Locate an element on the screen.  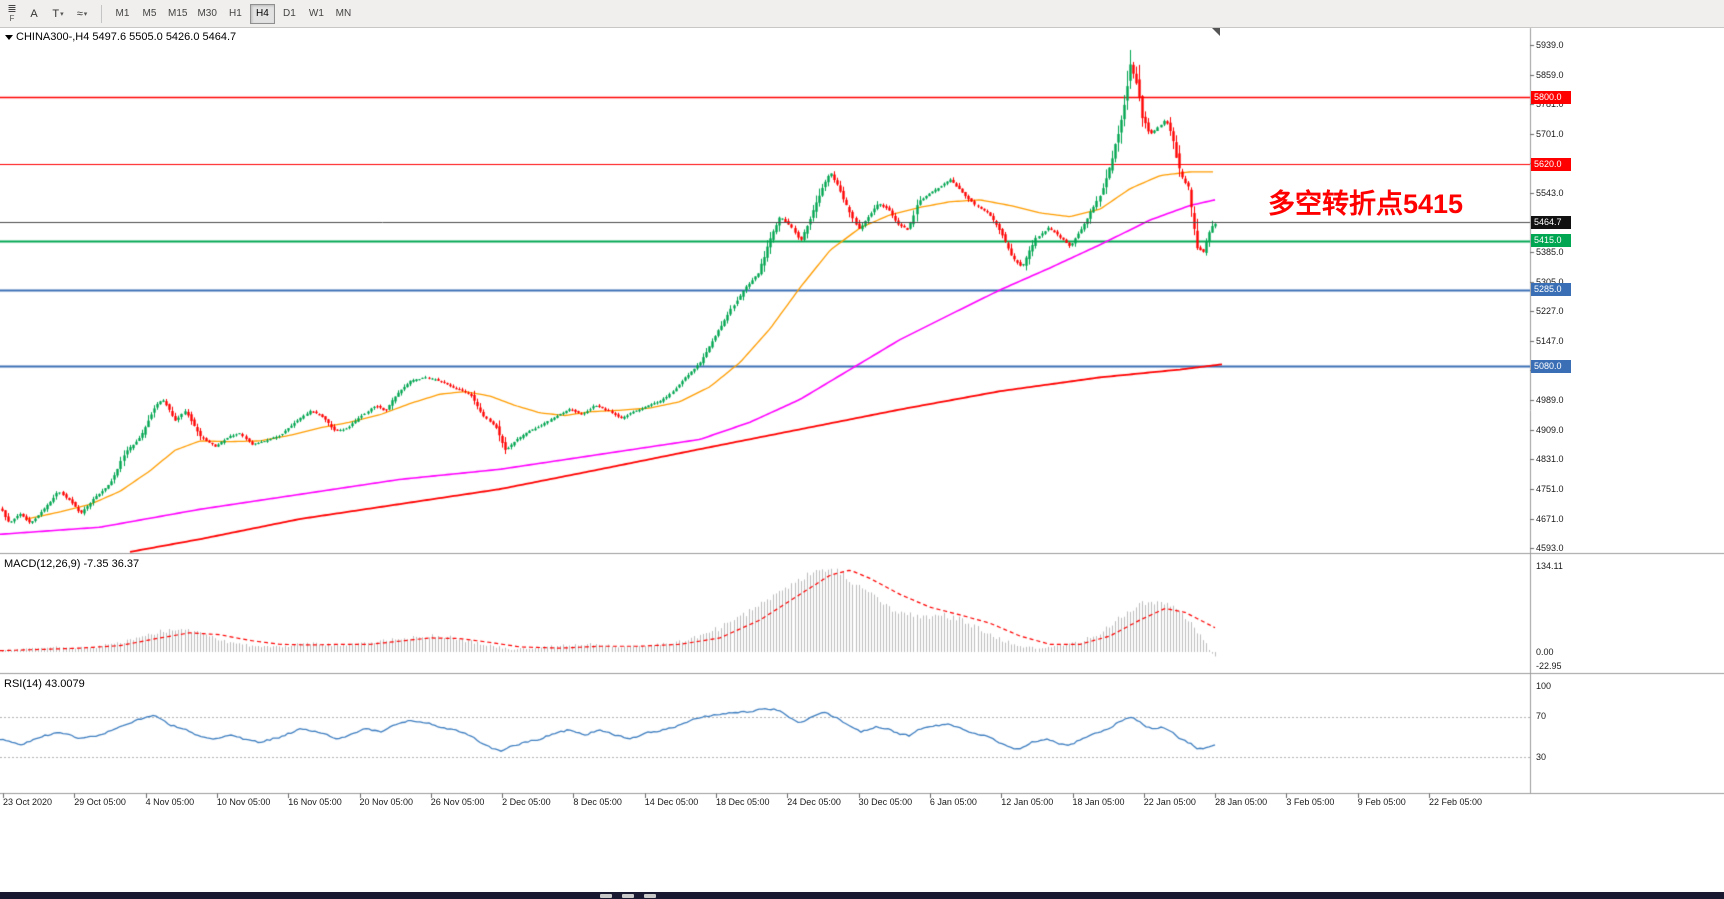
level-price-badge: 5080.0 is located at coordinates (1551, 366).